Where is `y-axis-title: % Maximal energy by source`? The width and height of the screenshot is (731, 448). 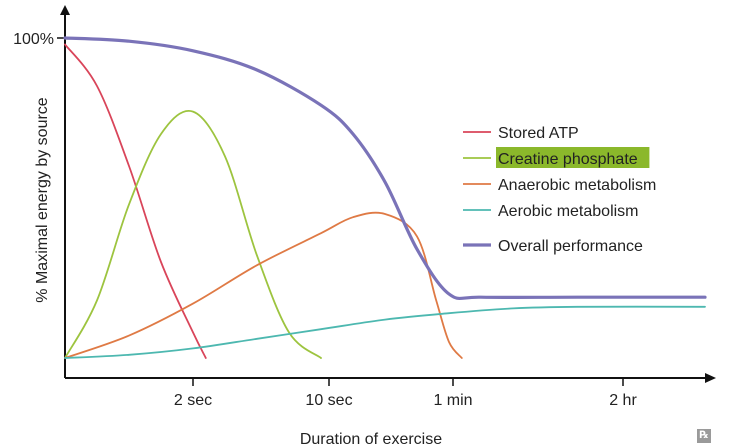 y-axis-title: % Maximal energy by source is located at coordinates (42, 200).